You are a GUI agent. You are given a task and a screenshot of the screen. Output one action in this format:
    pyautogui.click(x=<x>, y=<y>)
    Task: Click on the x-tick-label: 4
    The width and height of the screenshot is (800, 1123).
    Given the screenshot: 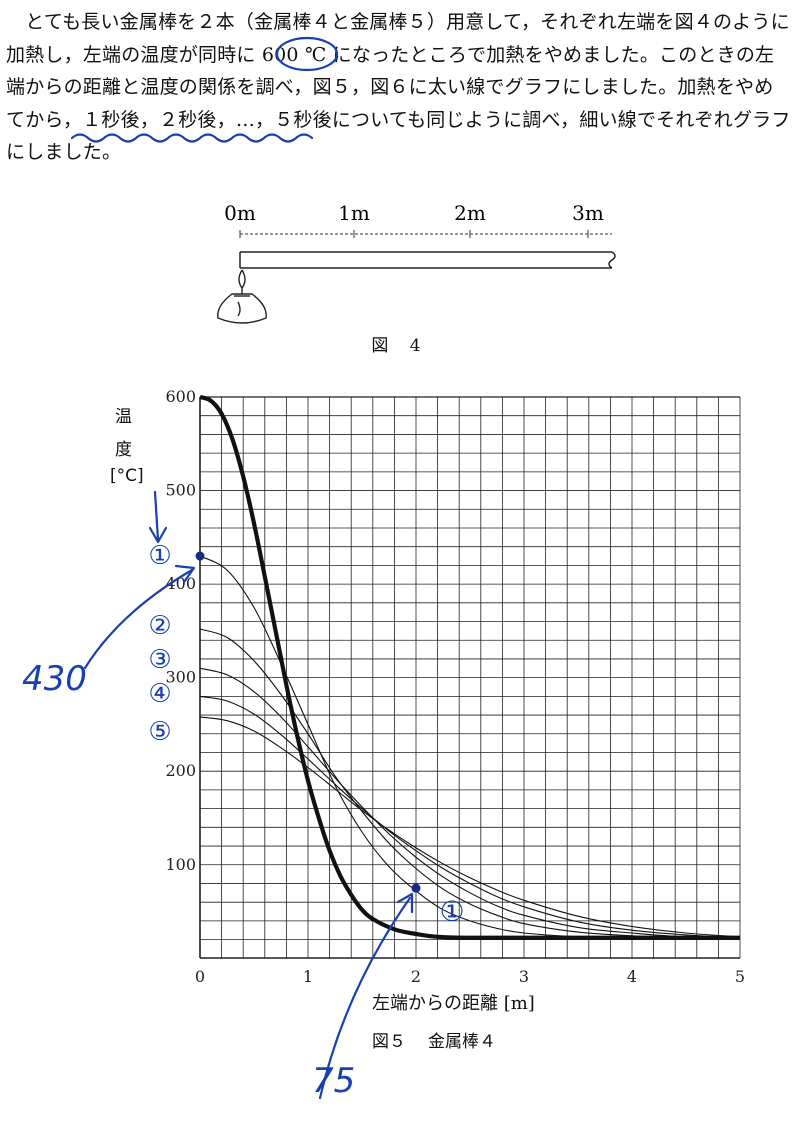 What is the action you would take?
    pyautogui.click(x=632, y=976)
    